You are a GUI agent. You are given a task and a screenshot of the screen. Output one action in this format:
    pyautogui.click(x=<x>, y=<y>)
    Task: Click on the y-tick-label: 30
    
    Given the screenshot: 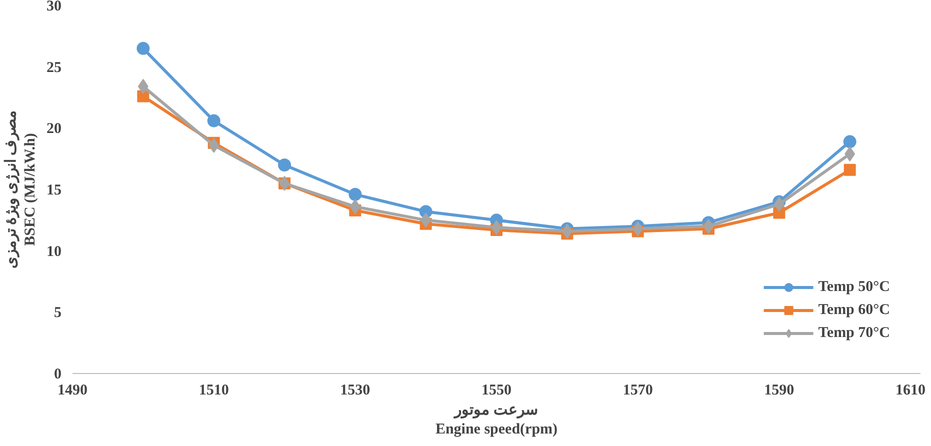 What is the action you would take?
    pyautogui.click(x=54, y=7)
    